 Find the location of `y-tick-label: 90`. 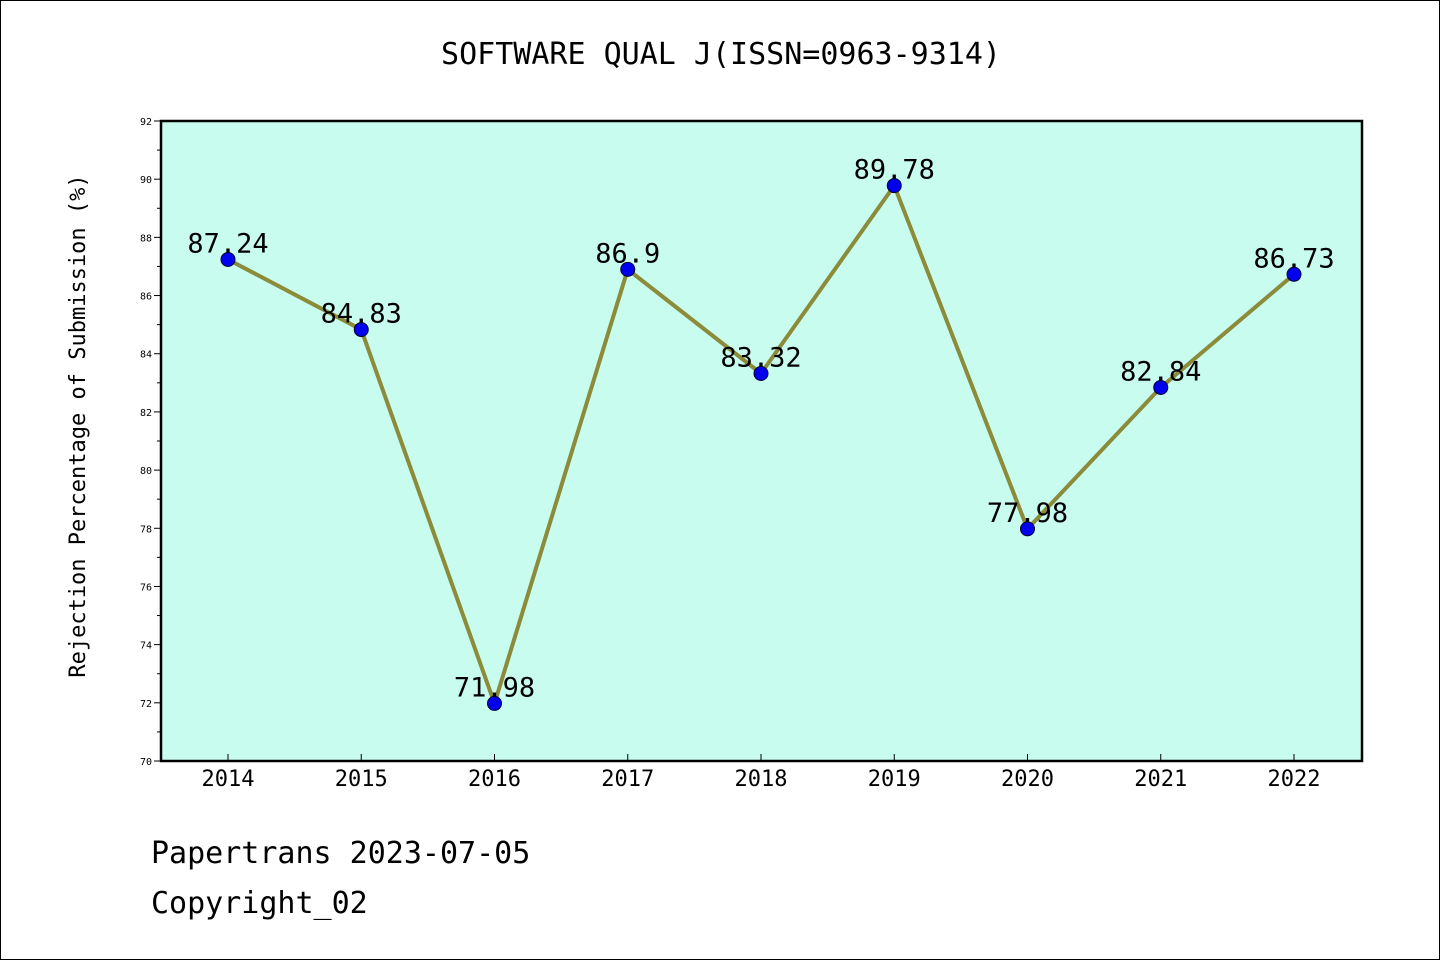

y-tick-label: 90 is located at coordinates (146, 180).